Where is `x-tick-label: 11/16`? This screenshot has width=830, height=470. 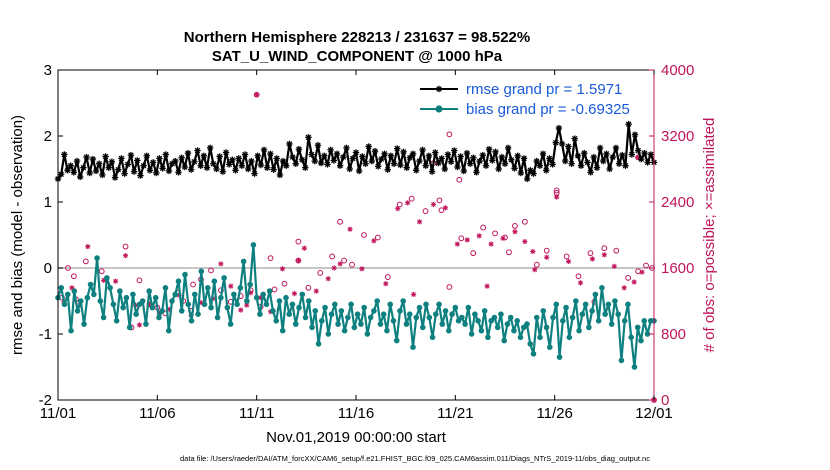 x-tick-label: 11/16 is located at coordinates (356, 413).